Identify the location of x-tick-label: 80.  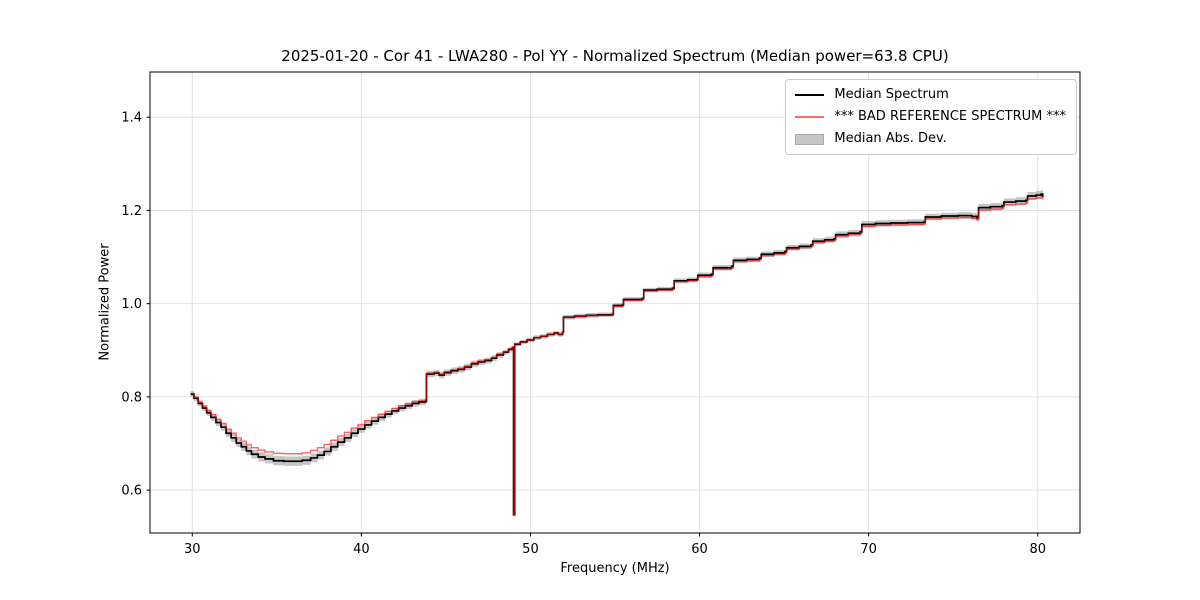
(1037, 549).